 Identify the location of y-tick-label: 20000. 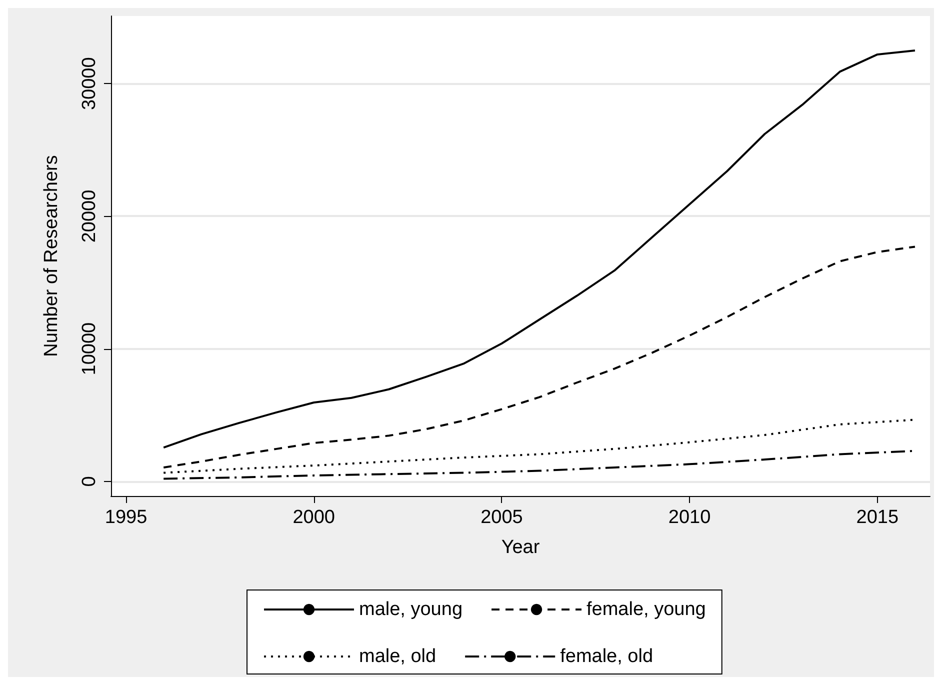
(89, 216).